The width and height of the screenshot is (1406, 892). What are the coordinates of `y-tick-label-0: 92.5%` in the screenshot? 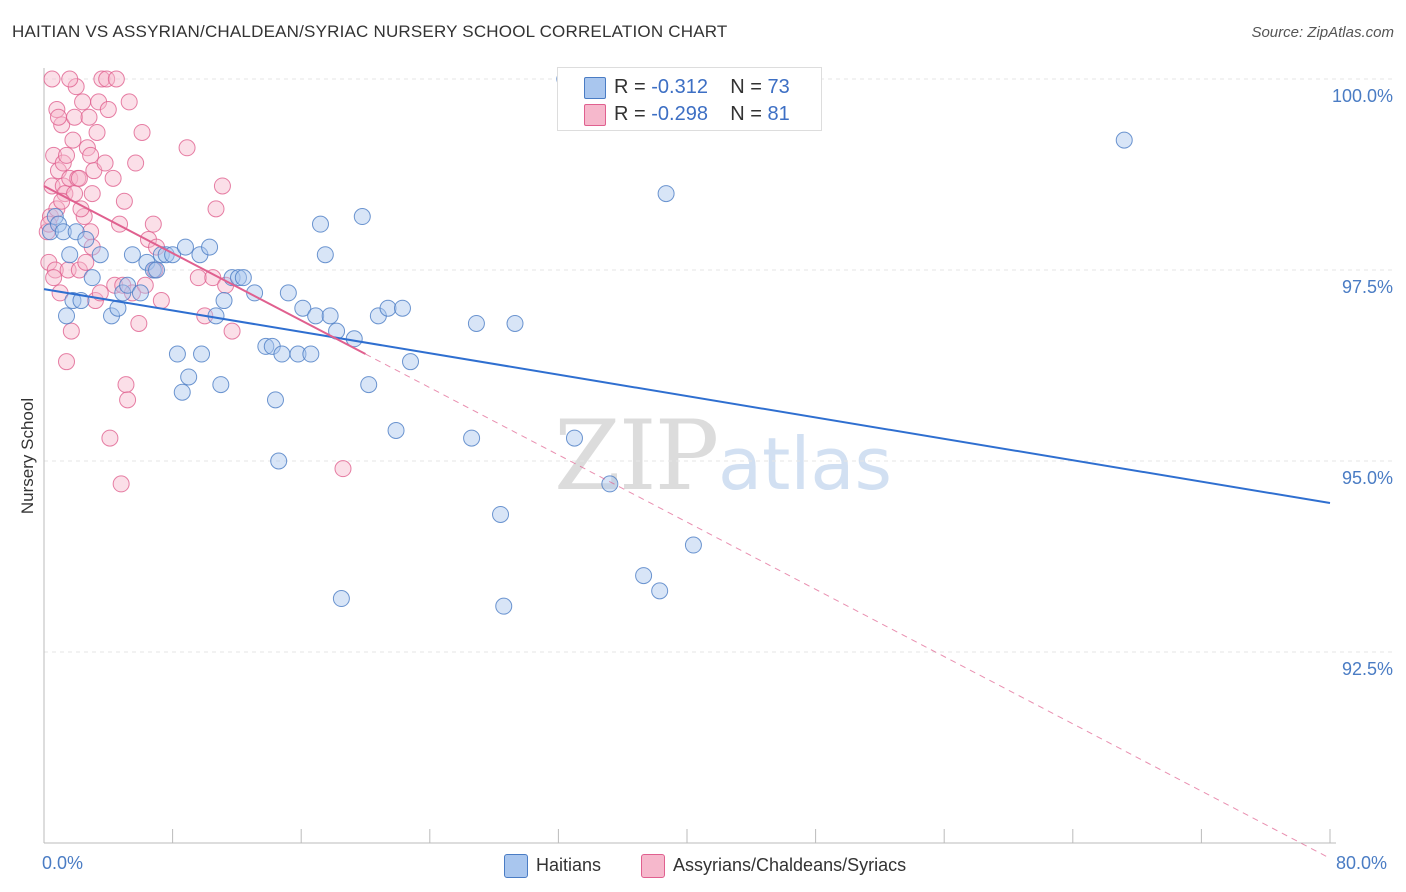 It's located at (1367, 669).